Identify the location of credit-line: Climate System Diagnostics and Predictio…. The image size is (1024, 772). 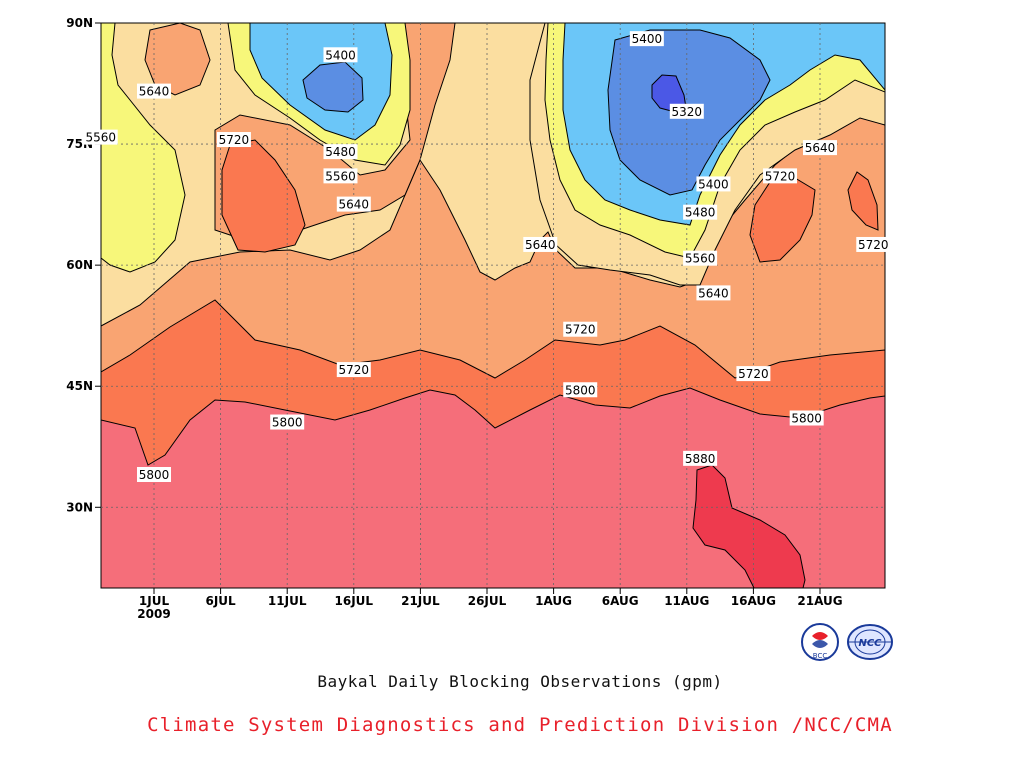
(520, 725).